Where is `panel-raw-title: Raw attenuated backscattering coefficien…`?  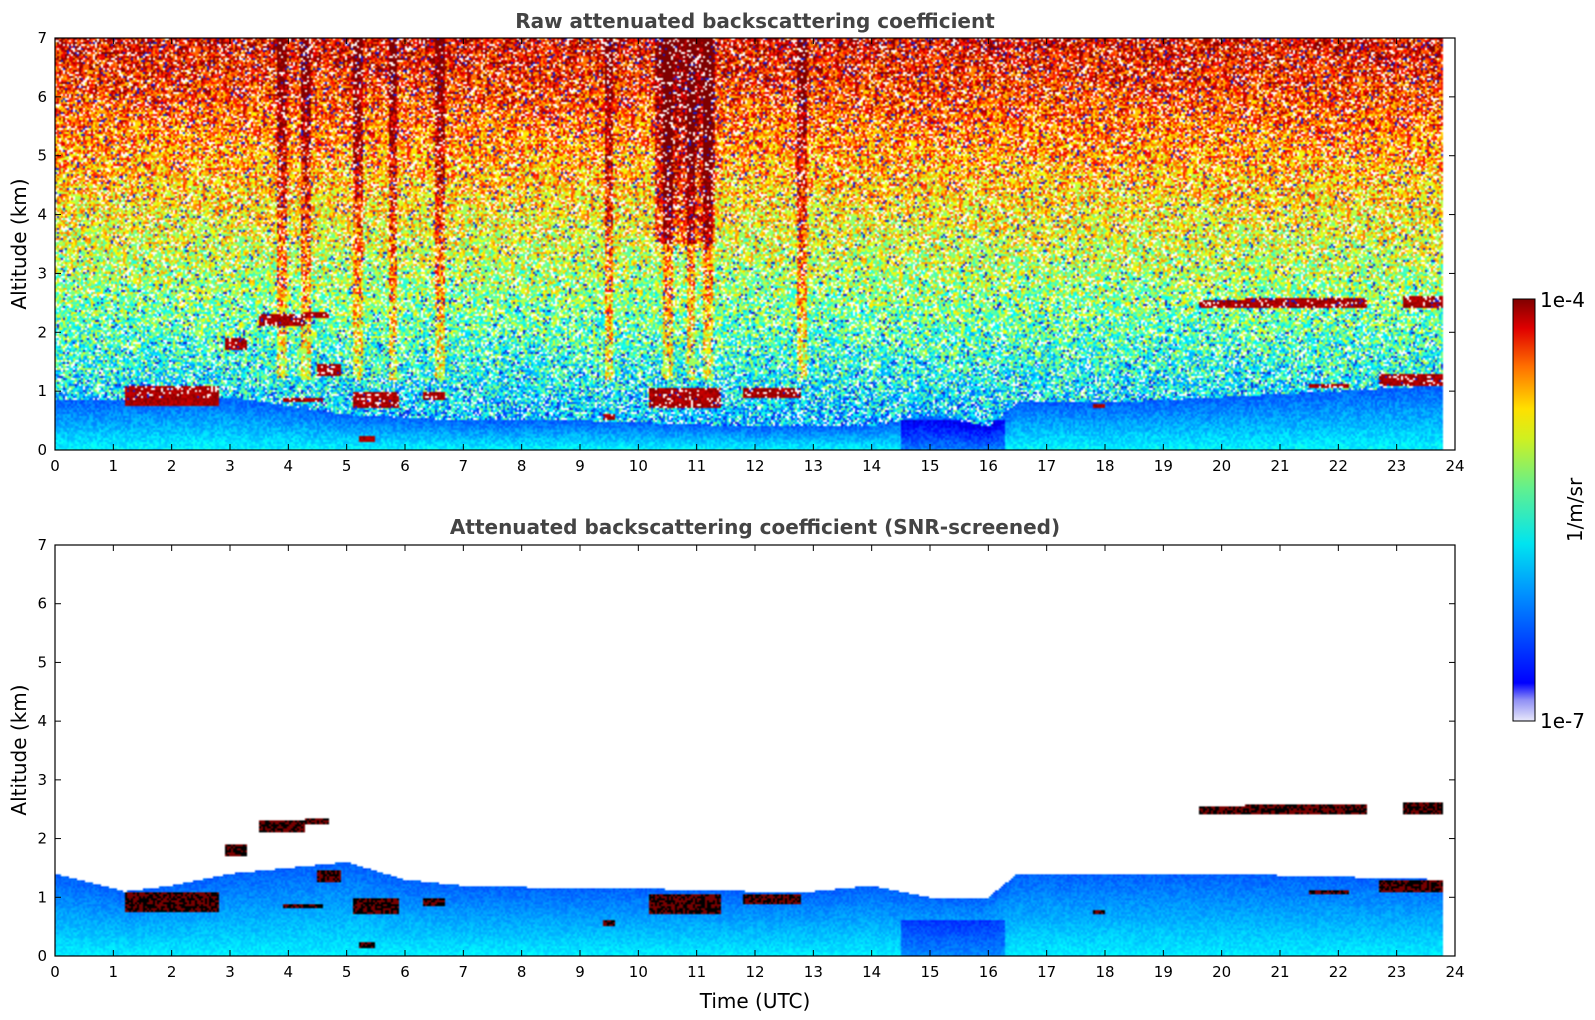 panel-raw-title: Raw attenuated backscattering coefficien… is located at coordinates (755, 21).